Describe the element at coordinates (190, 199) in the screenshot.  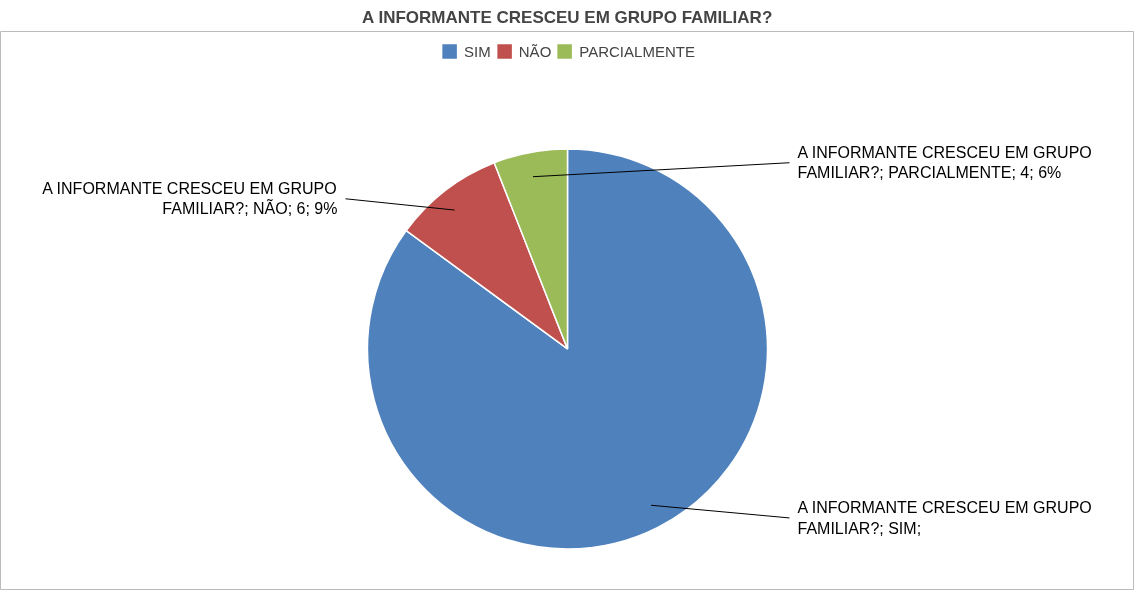
I see `data-label: A INFORMANTE CRESCEU EM GRUPO FAMILIAR?; NÃO; 6; 9%` at that location.